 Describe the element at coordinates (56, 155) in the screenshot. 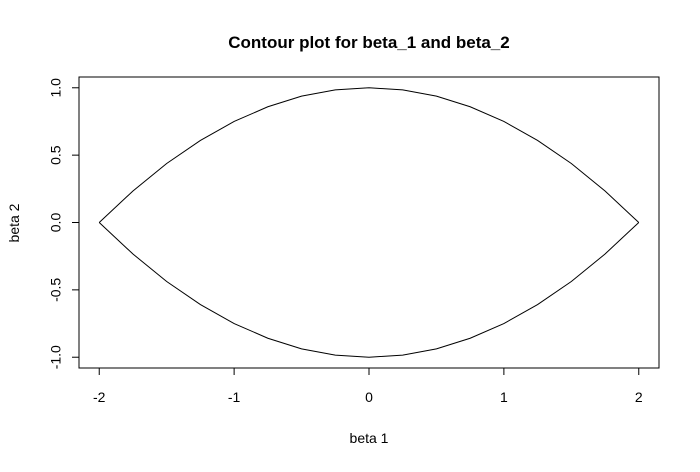

I see `y-tick-label: 0.5` at that location.